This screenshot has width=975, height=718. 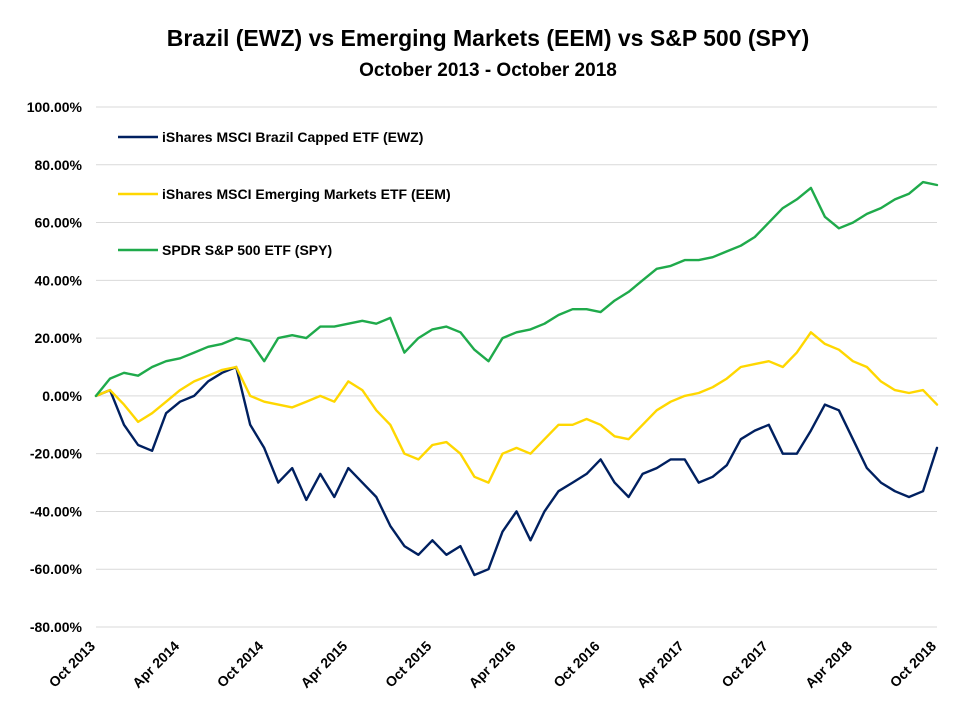 I want to click on y-tick-label: 60.00%, so click(x=59, y=223).